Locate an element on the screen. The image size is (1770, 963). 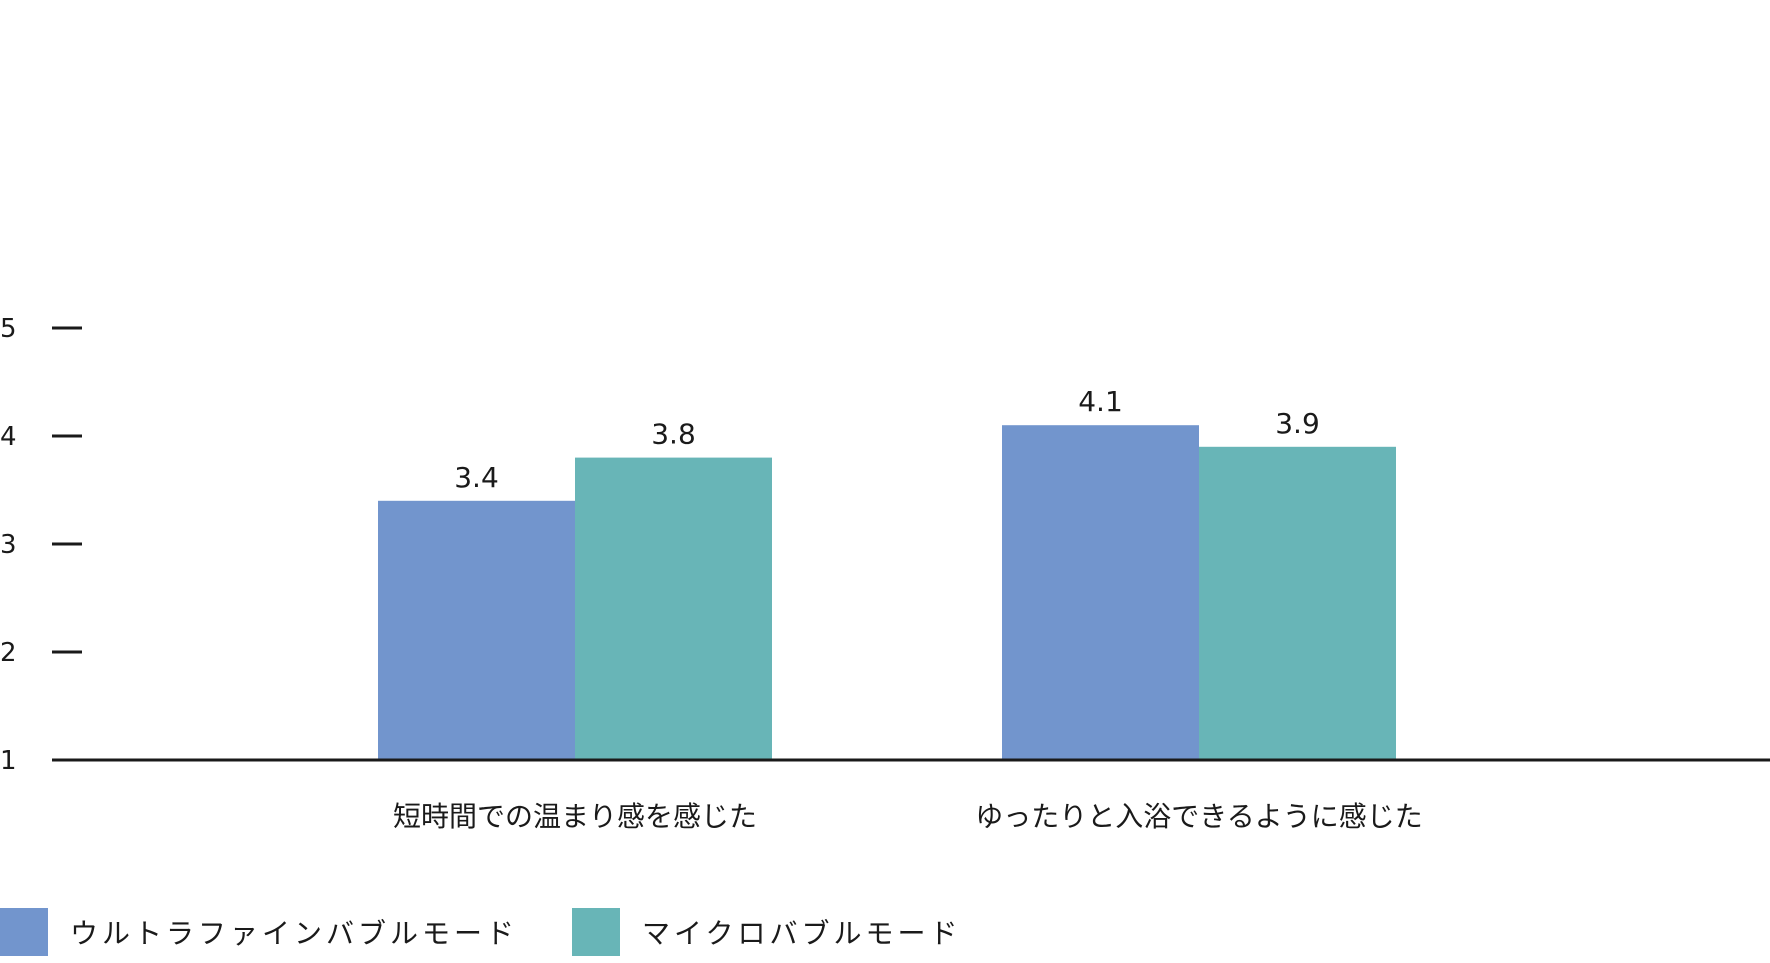
data-label: 3.4 is located at coordinates (476, 477).